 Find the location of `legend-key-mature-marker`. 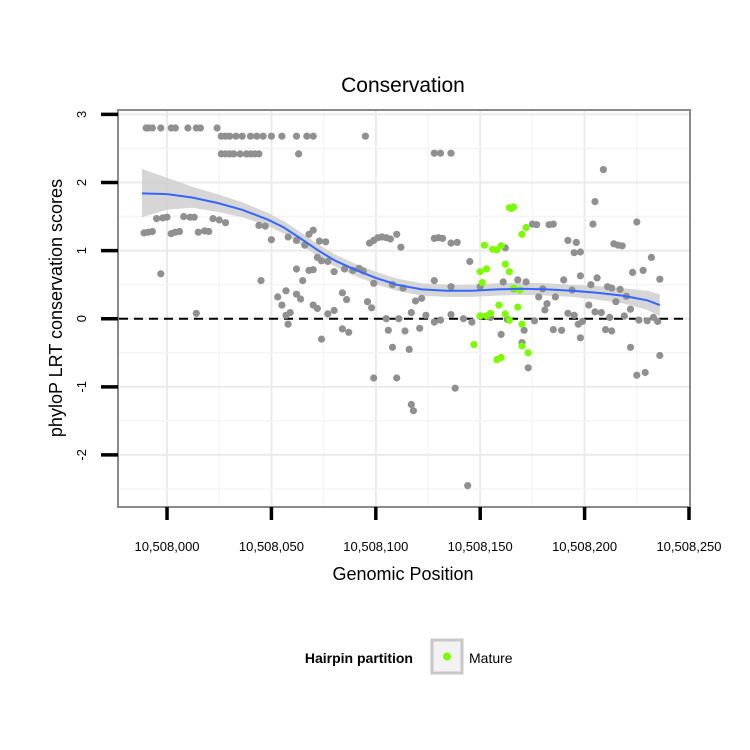

legend-key-mature-marker is located at coordinates (447, 656).